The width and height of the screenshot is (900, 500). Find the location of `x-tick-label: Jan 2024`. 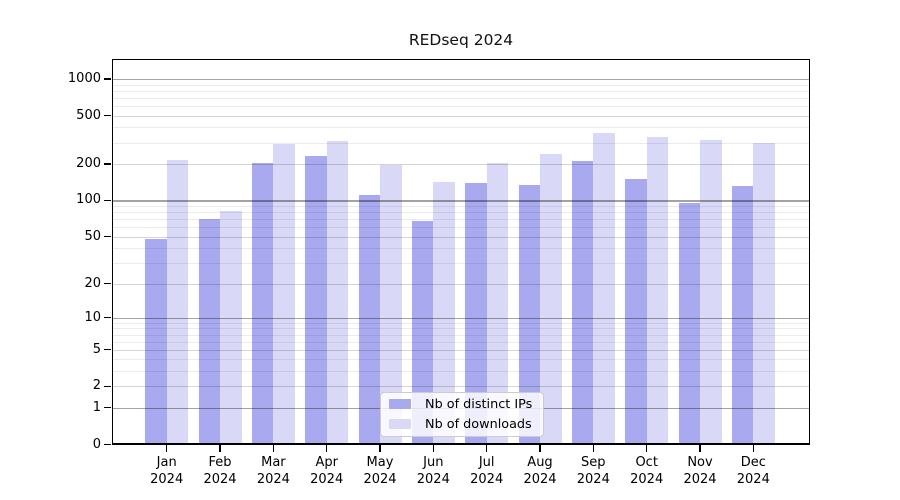

x-tick-label: Jan 2024 is located at coordinates (167, 471).